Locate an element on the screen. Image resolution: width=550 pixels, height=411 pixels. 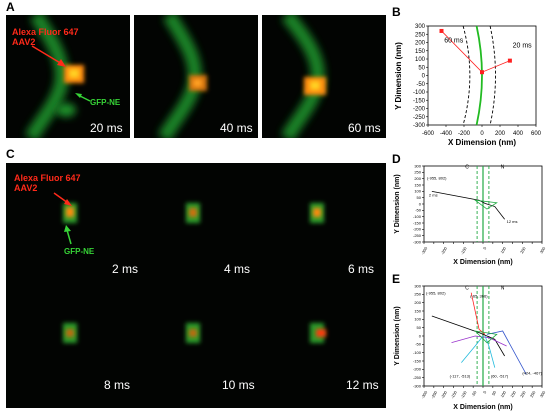
panel-e-x-tick-label-12: 300 is located at coordinates (543, 393).